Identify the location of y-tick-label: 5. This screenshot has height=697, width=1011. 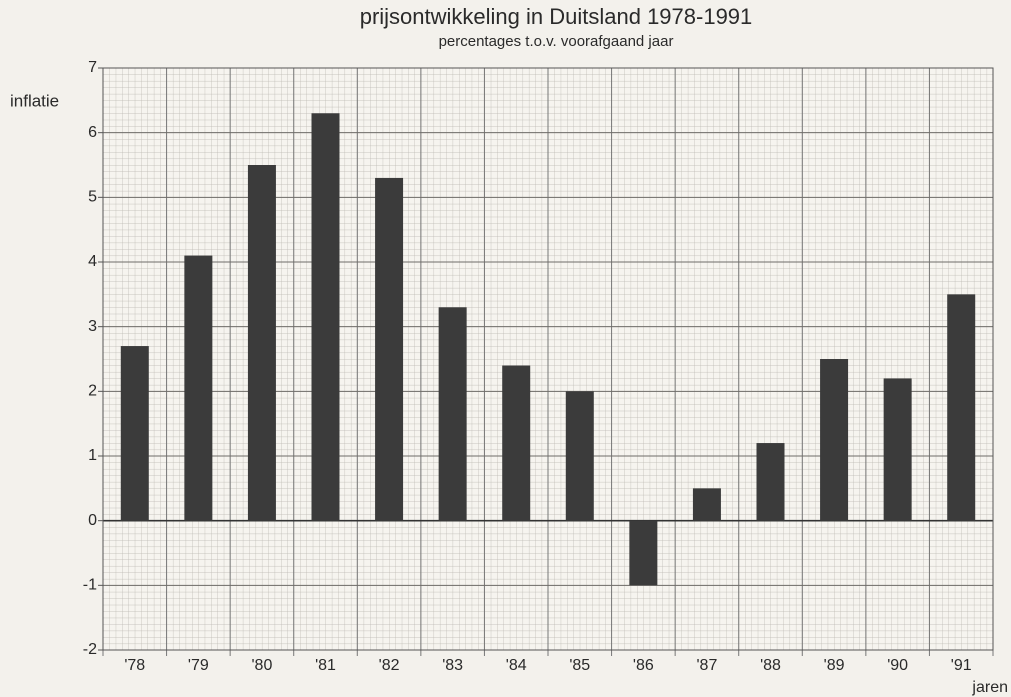
(92, 197).